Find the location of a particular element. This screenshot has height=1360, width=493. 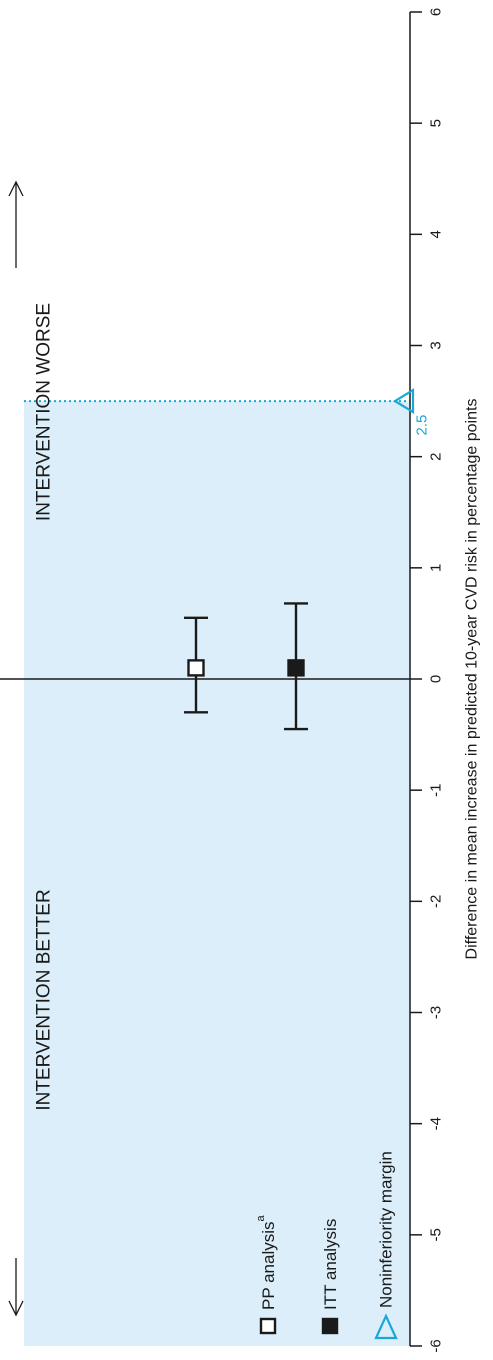

x-tick-label: 2 is located at coordinates (436, 456).